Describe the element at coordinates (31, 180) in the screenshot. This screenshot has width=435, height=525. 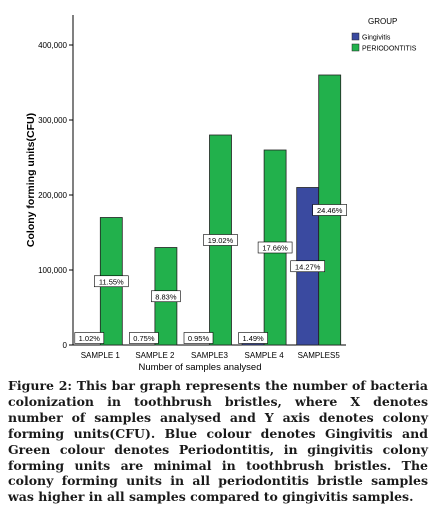
I see `y-axis-label: Colony forming units(CFU)` at that location.